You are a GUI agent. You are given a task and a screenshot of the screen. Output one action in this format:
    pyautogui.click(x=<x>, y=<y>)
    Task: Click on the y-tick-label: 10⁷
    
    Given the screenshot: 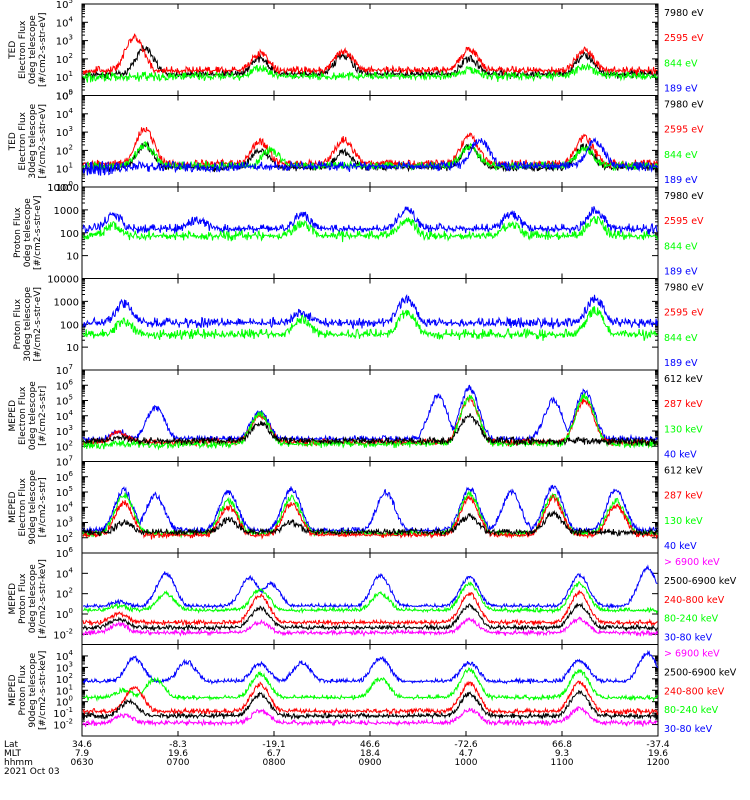 What is the action you would take?
    pyautogui.click(x=64, y=370)
    